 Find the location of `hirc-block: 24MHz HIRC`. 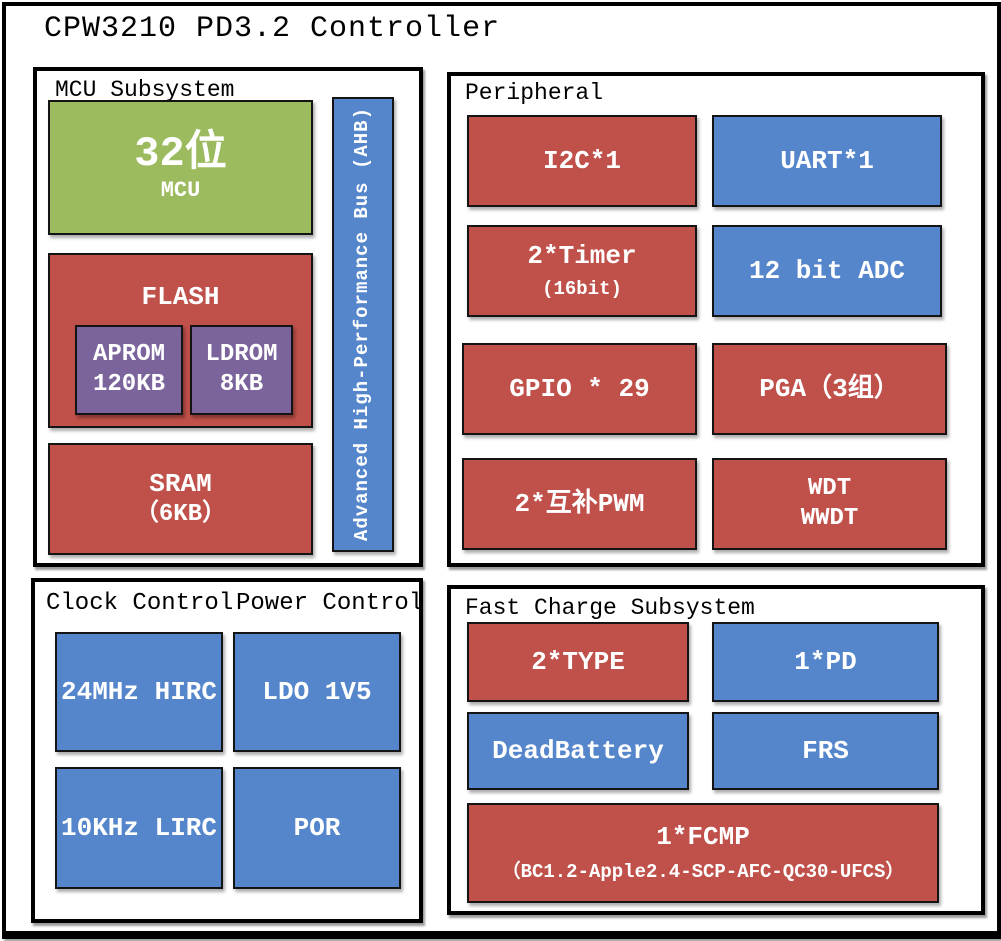

hirc-block: 24MHz HIRC is located at coordinates (139, 692).